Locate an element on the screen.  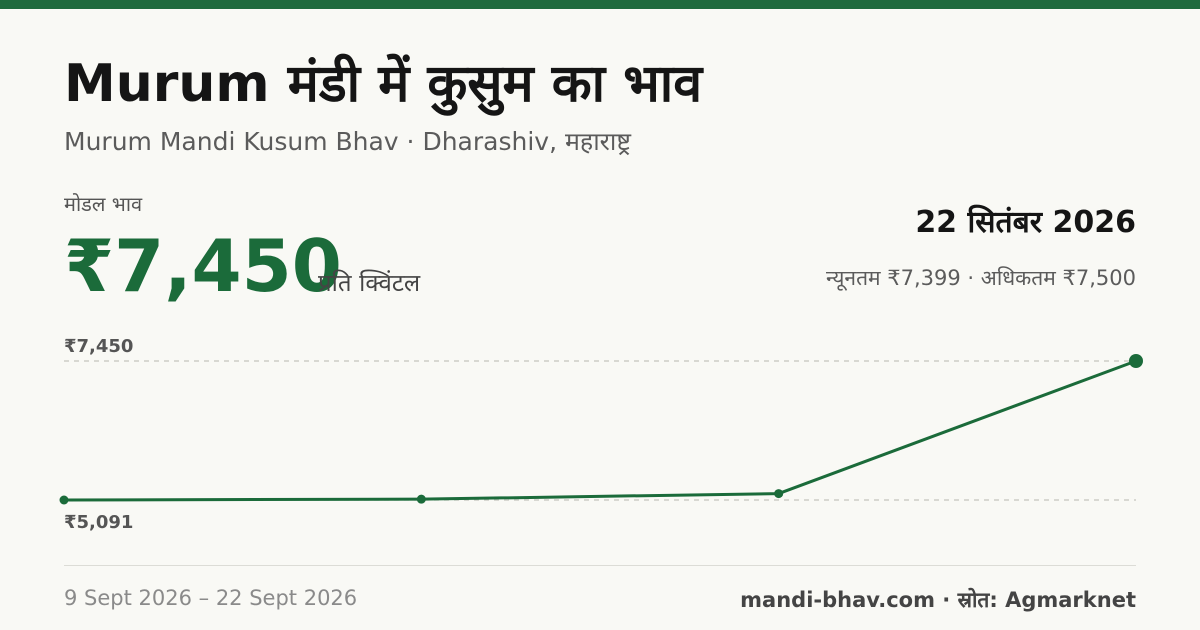
date-period: 9 Sept 2026 – 22 Sept 2026 is located at coordinates (211, 598).